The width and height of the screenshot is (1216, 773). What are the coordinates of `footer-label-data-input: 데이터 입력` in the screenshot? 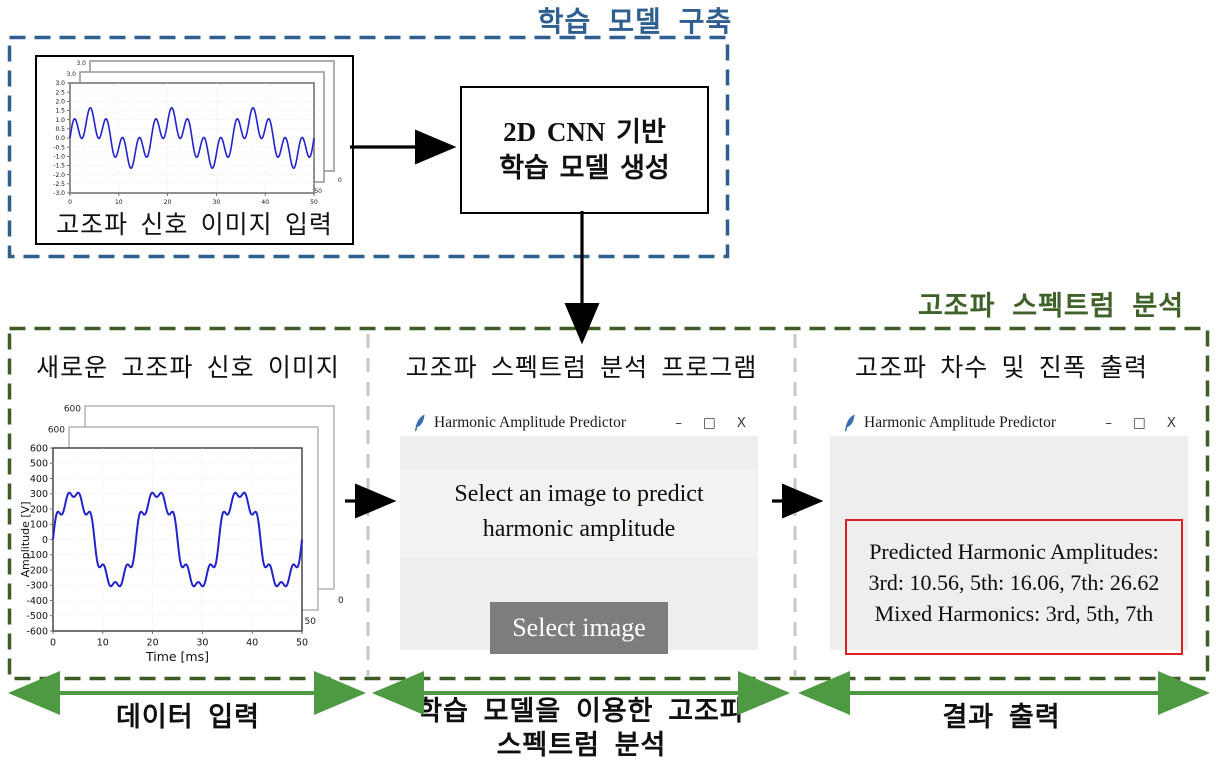 It's located at (188, 717).